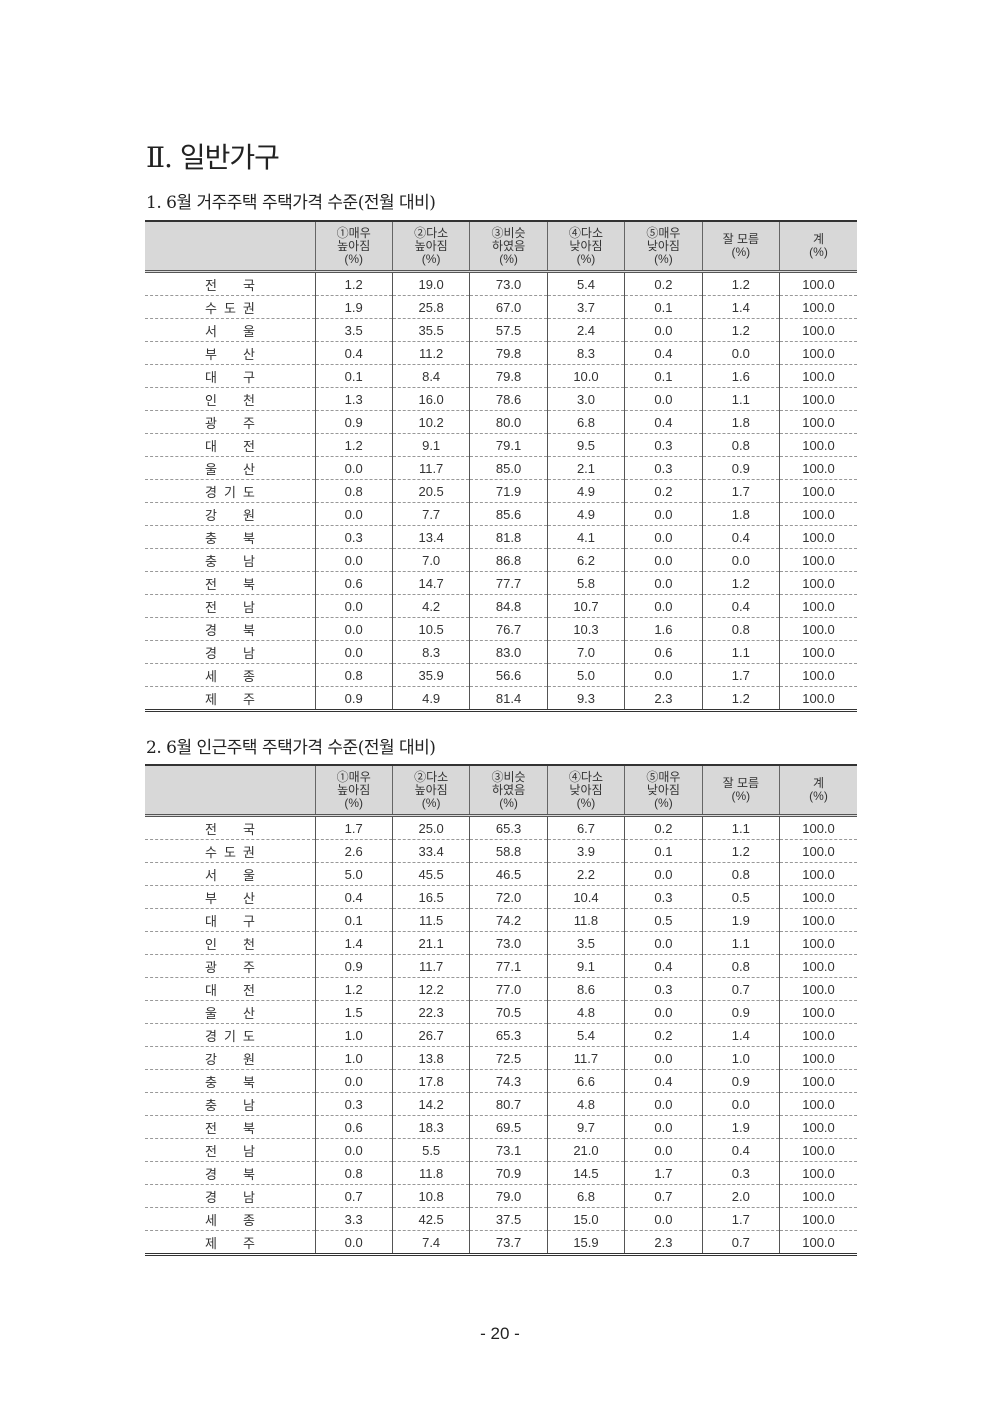 This screenshot has height=1413, width=1000. I want to click on region-cell: 울산, so click(230, 1012).